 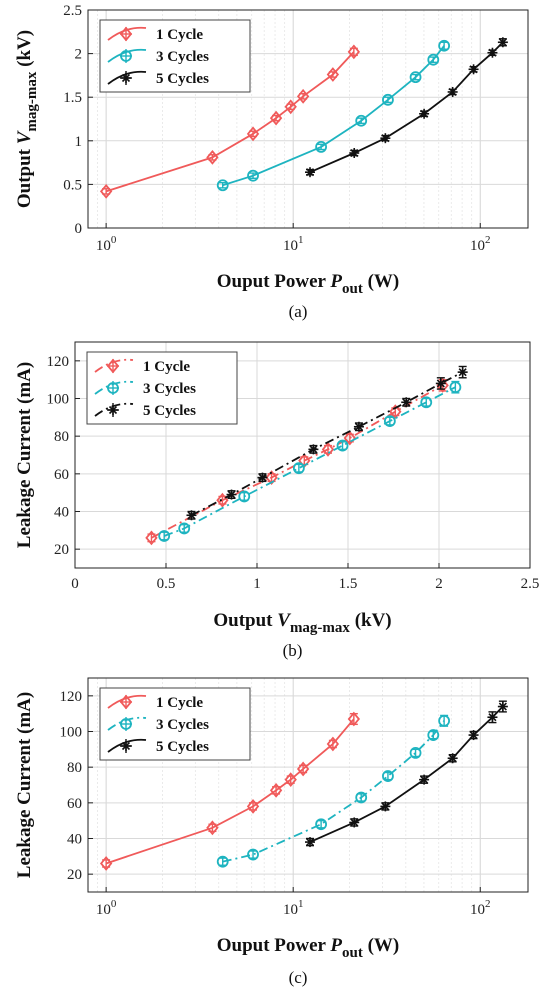 I want to click on y-tick-label: 1, so click(x=79, y=142).